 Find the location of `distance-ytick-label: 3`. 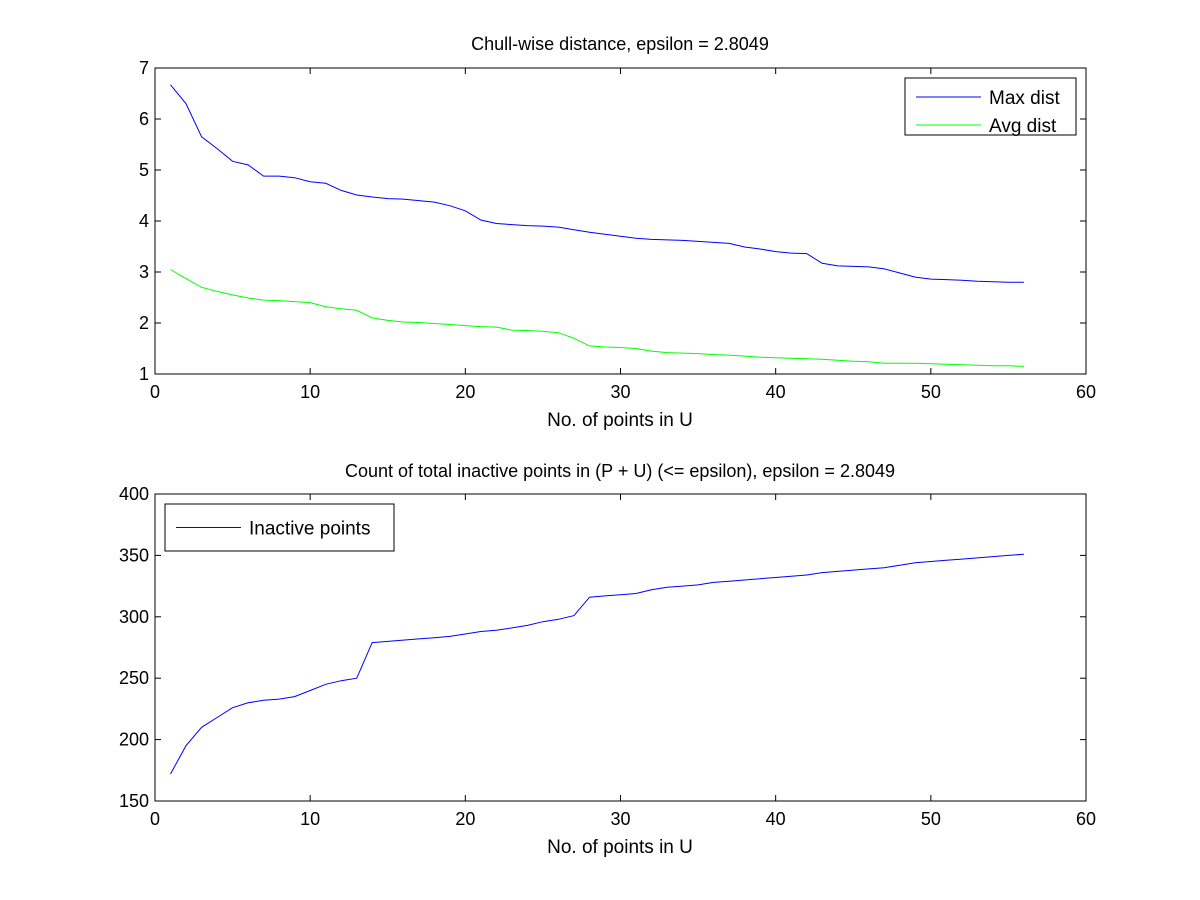

distance-ytick-label: 3 is located at coordinates (144, 272).